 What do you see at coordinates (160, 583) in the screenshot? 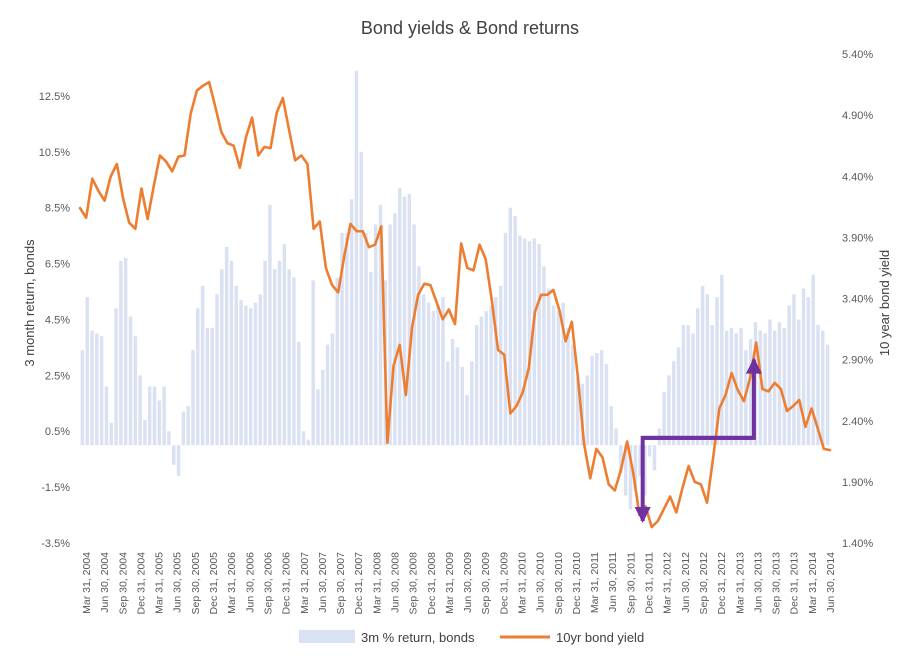
I see `x-tick-label: Mar 31, 2005` at bounding box center [160, 583].